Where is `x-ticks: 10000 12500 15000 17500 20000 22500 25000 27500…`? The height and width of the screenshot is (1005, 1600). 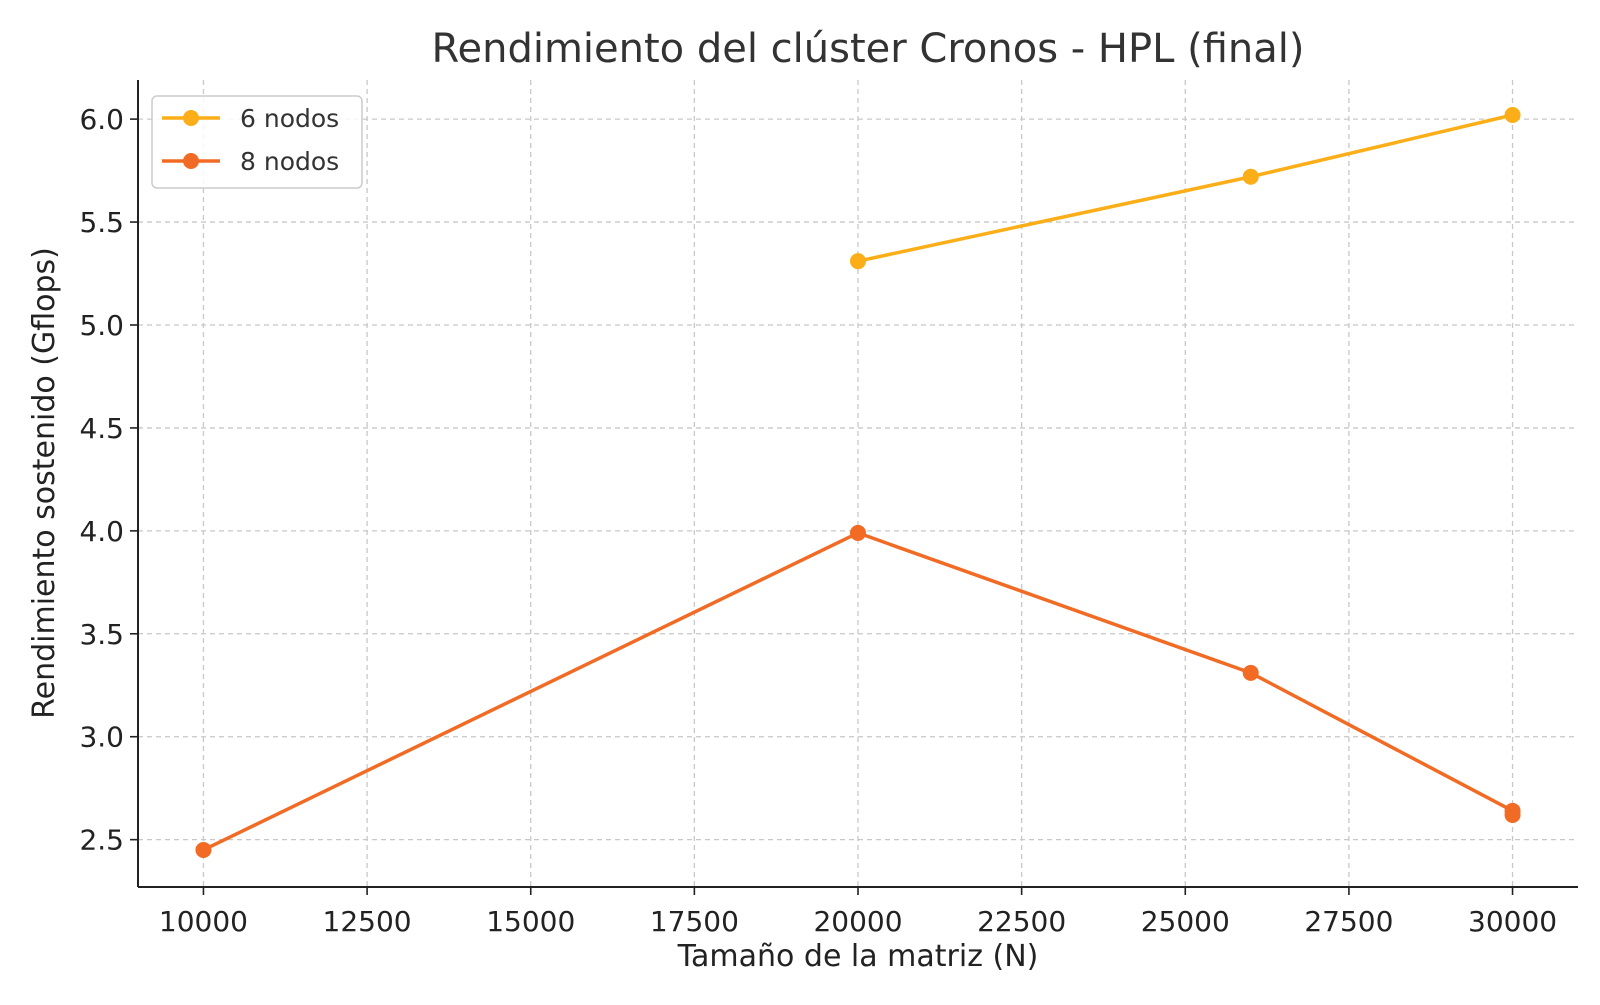 x-ticks: 10000 12500 15000 17500 20000 22500 25000 27500… is located at coordinates (858, 912).